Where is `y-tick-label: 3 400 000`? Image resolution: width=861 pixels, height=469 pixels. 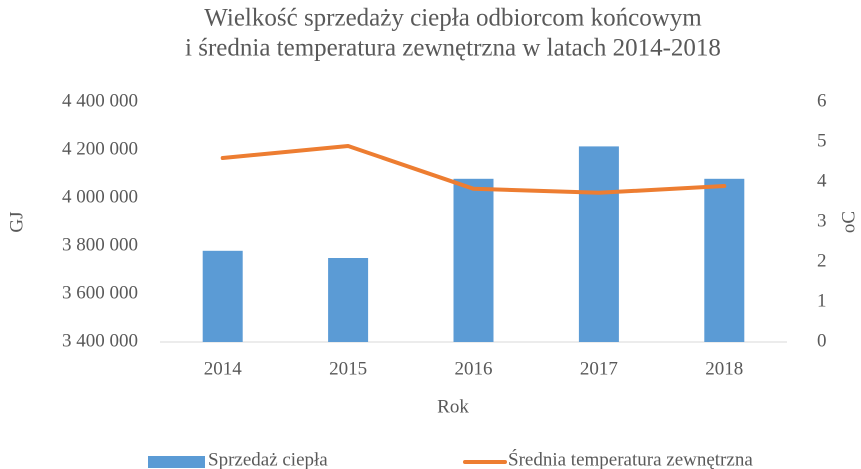 y-tick-label: 3 400 000 is located at coordinates (100, 340).